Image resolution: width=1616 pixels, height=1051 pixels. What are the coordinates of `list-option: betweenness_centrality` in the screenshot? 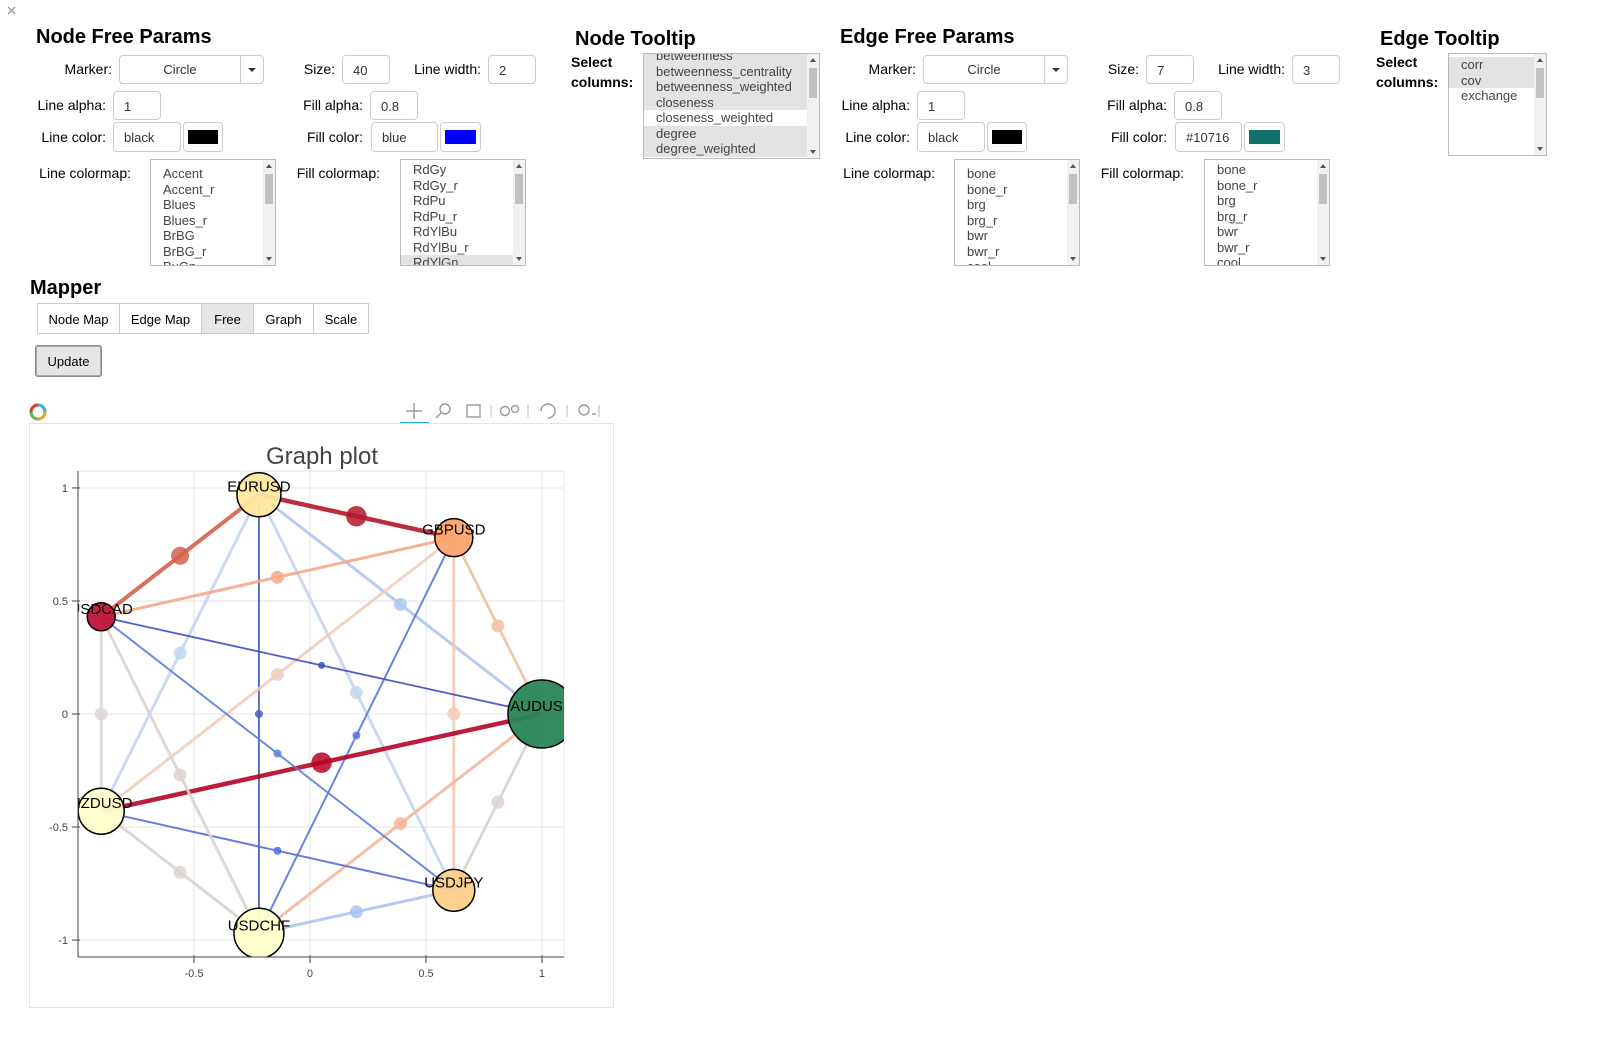 It's located at (730, 71).